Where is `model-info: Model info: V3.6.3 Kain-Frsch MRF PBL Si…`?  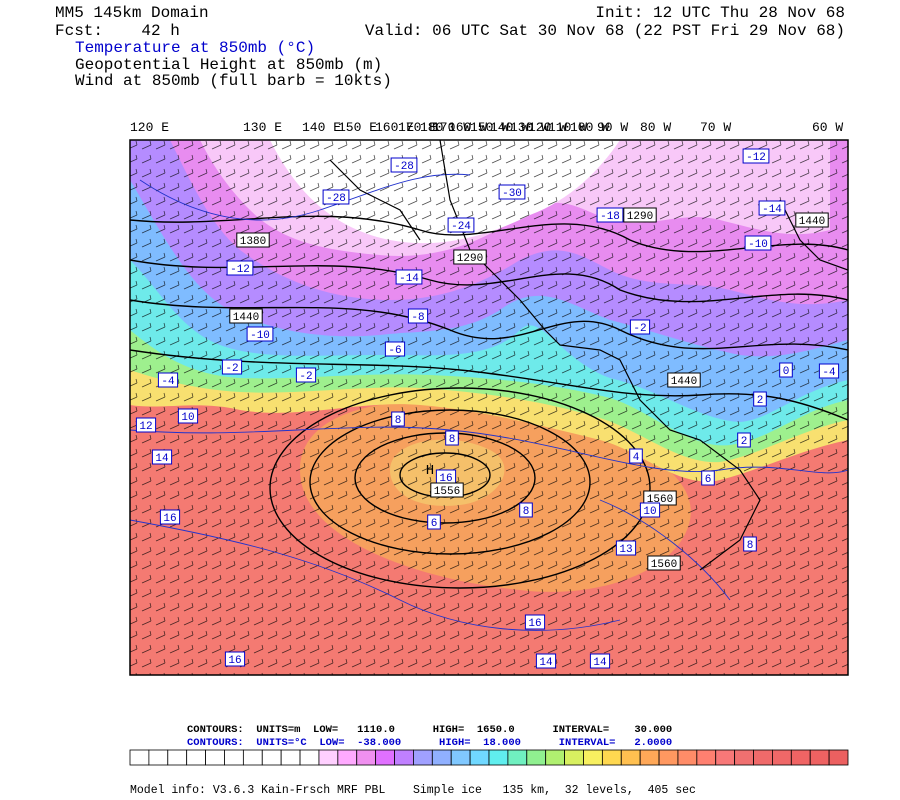 model-info: Model info: V3.6.3 Kain-Frsch MRF PBL Si… is located at coordinates (413, 790).